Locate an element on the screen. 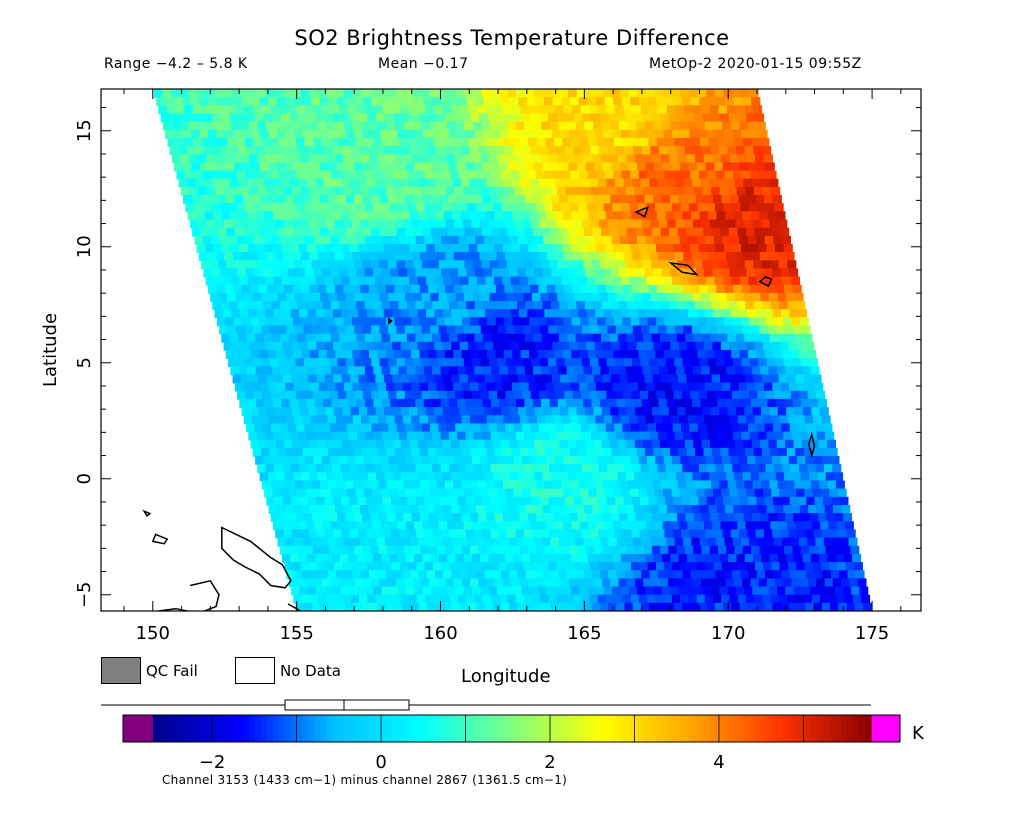 The width and height of the screenshot is (1024, 813). coastline-outline is located at coordinates (683, 268).